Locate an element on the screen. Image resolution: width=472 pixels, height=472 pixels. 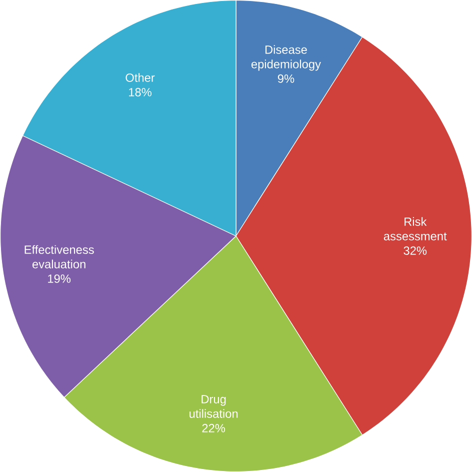
slice-label: Risk assessment is located at coordinates (415, 228).